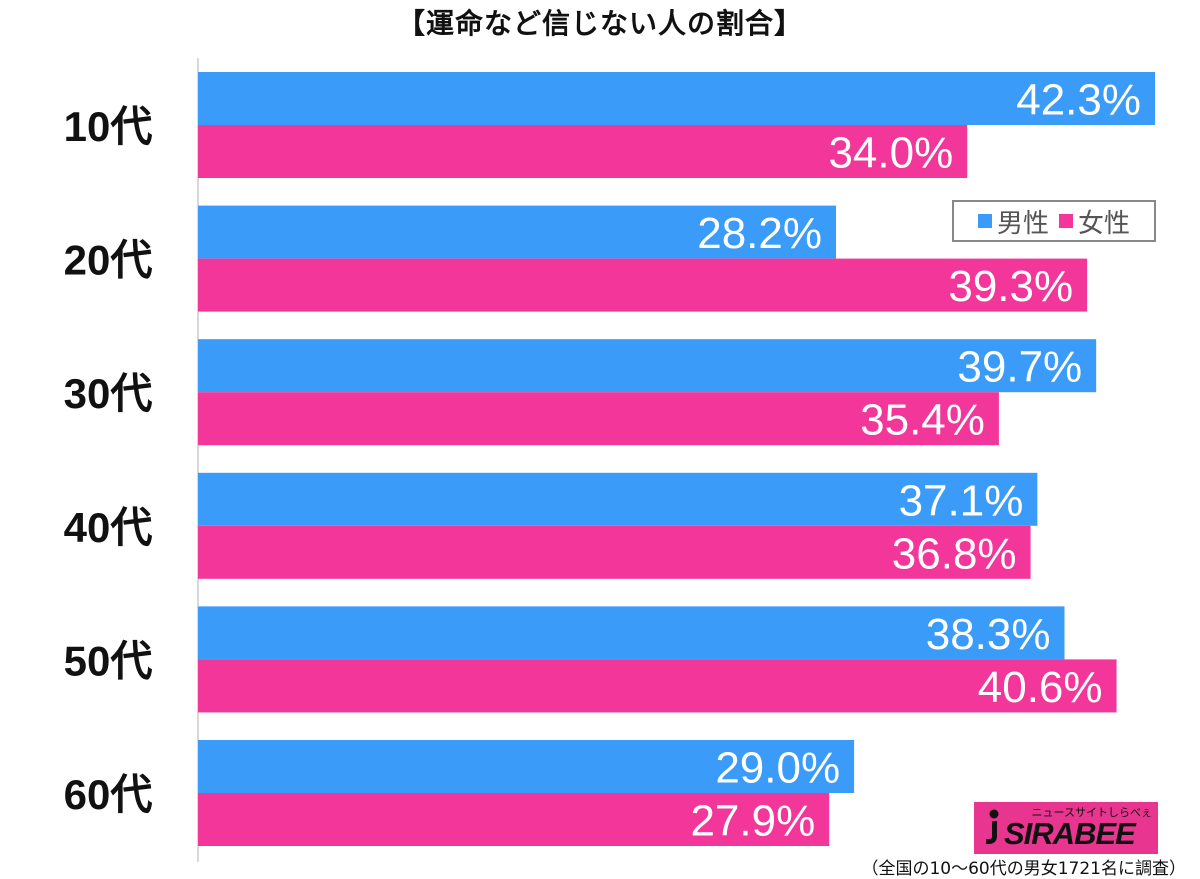  What do you see at coordinates (759, 233) in the screenshot?
I see `data-label: 28.2%` at bounding box center [759, 233].